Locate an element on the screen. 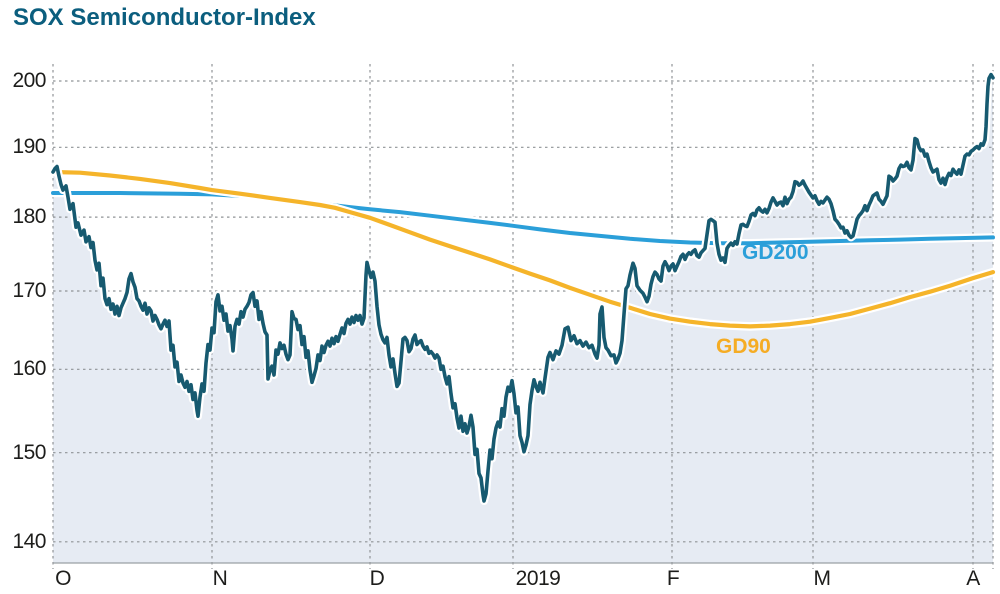 This screenshot has width=1000, height=594. x-axis-tick-label: M is located at coordinates (822, 578).